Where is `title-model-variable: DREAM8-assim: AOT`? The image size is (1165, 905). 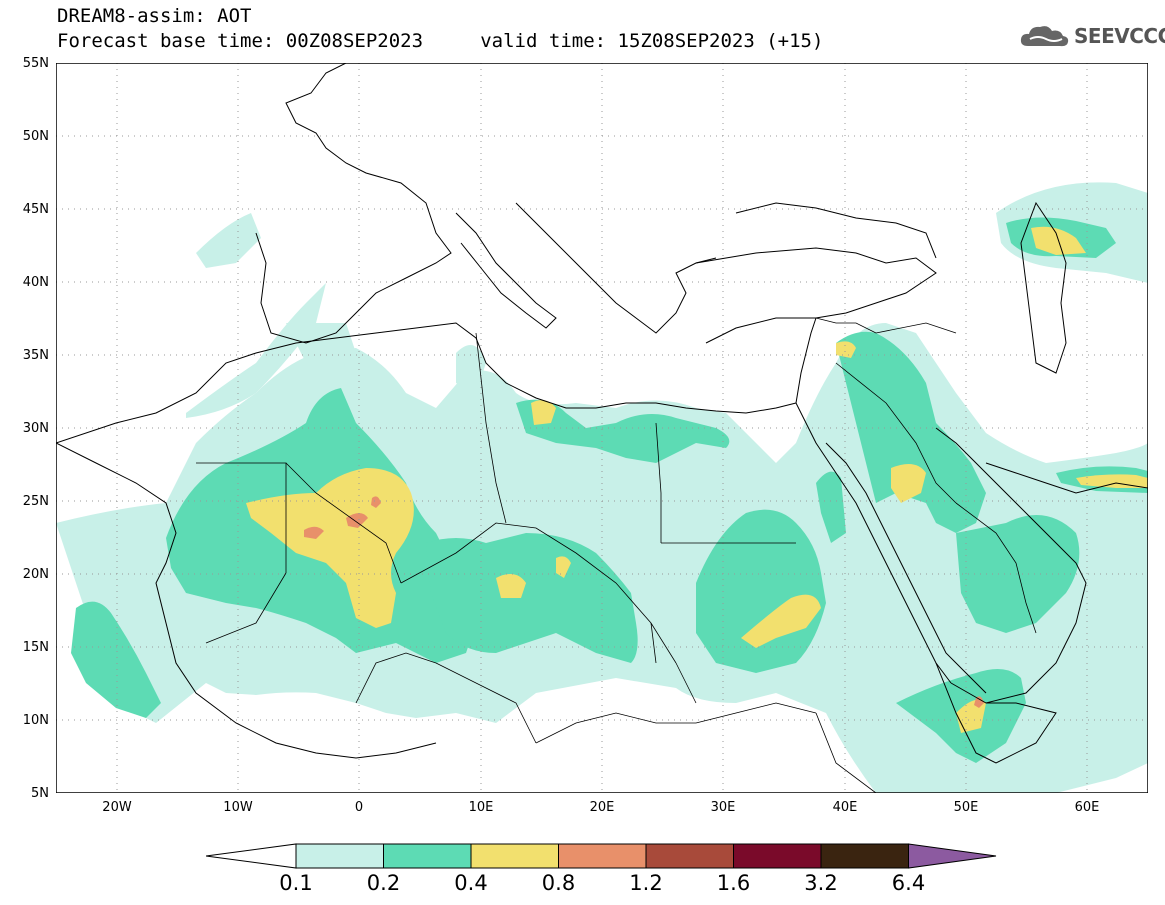 title-model-variable: DREAM8-assim: AOT is located at coordinates (154, 16).